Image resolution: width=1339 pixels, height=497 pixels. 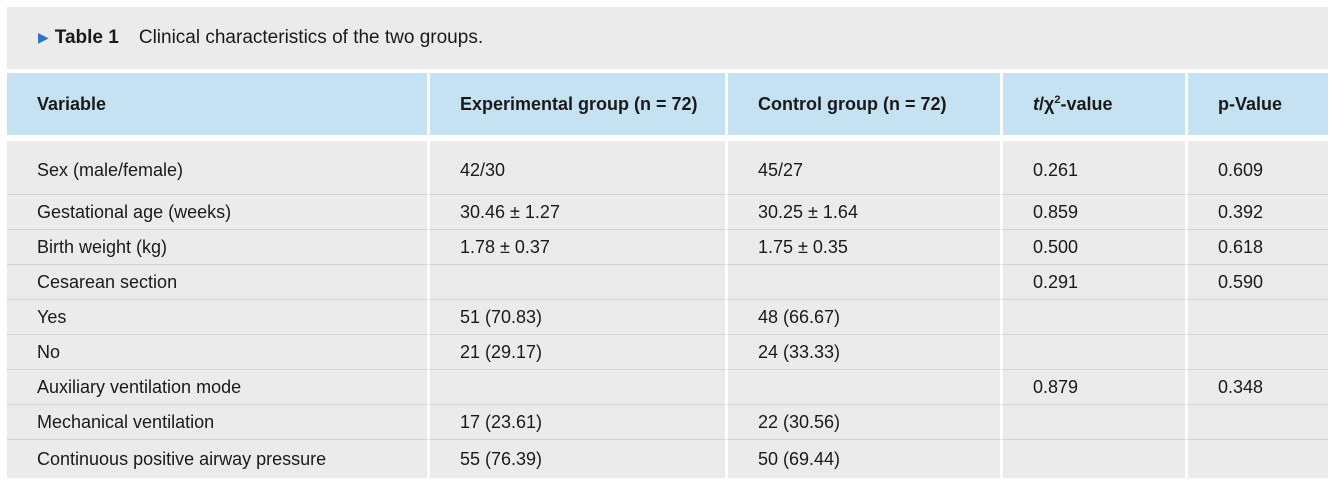 What do you see at coordinates (576, 212) in the screenshot?
I see `cell-experimental: 30.46 ± 1.27` at bounding box center [576, 212].